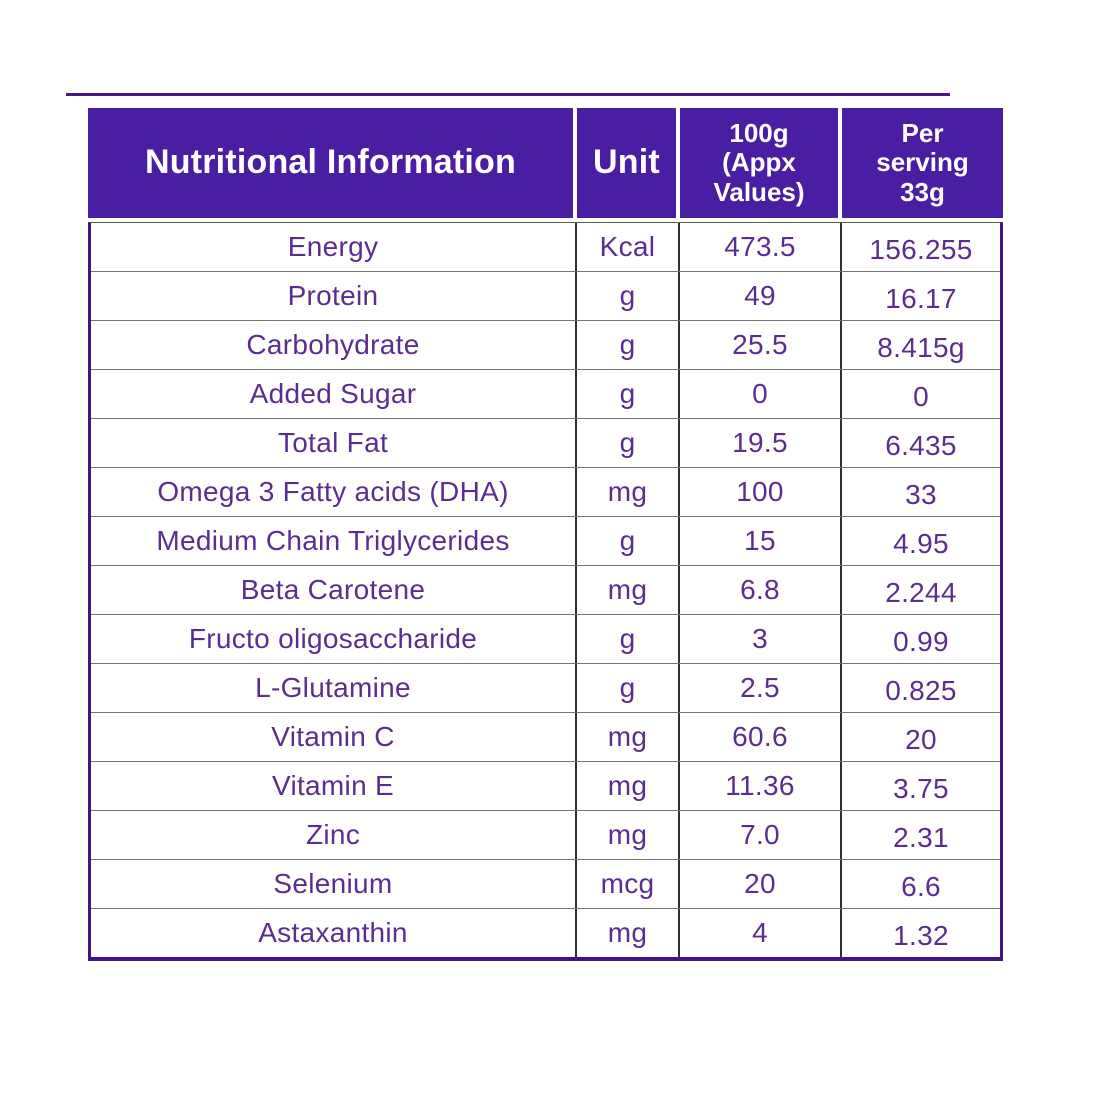  I want to click on table-row-vitamin-c: Vitamin C mg 60.6 20, so click(545, 737).